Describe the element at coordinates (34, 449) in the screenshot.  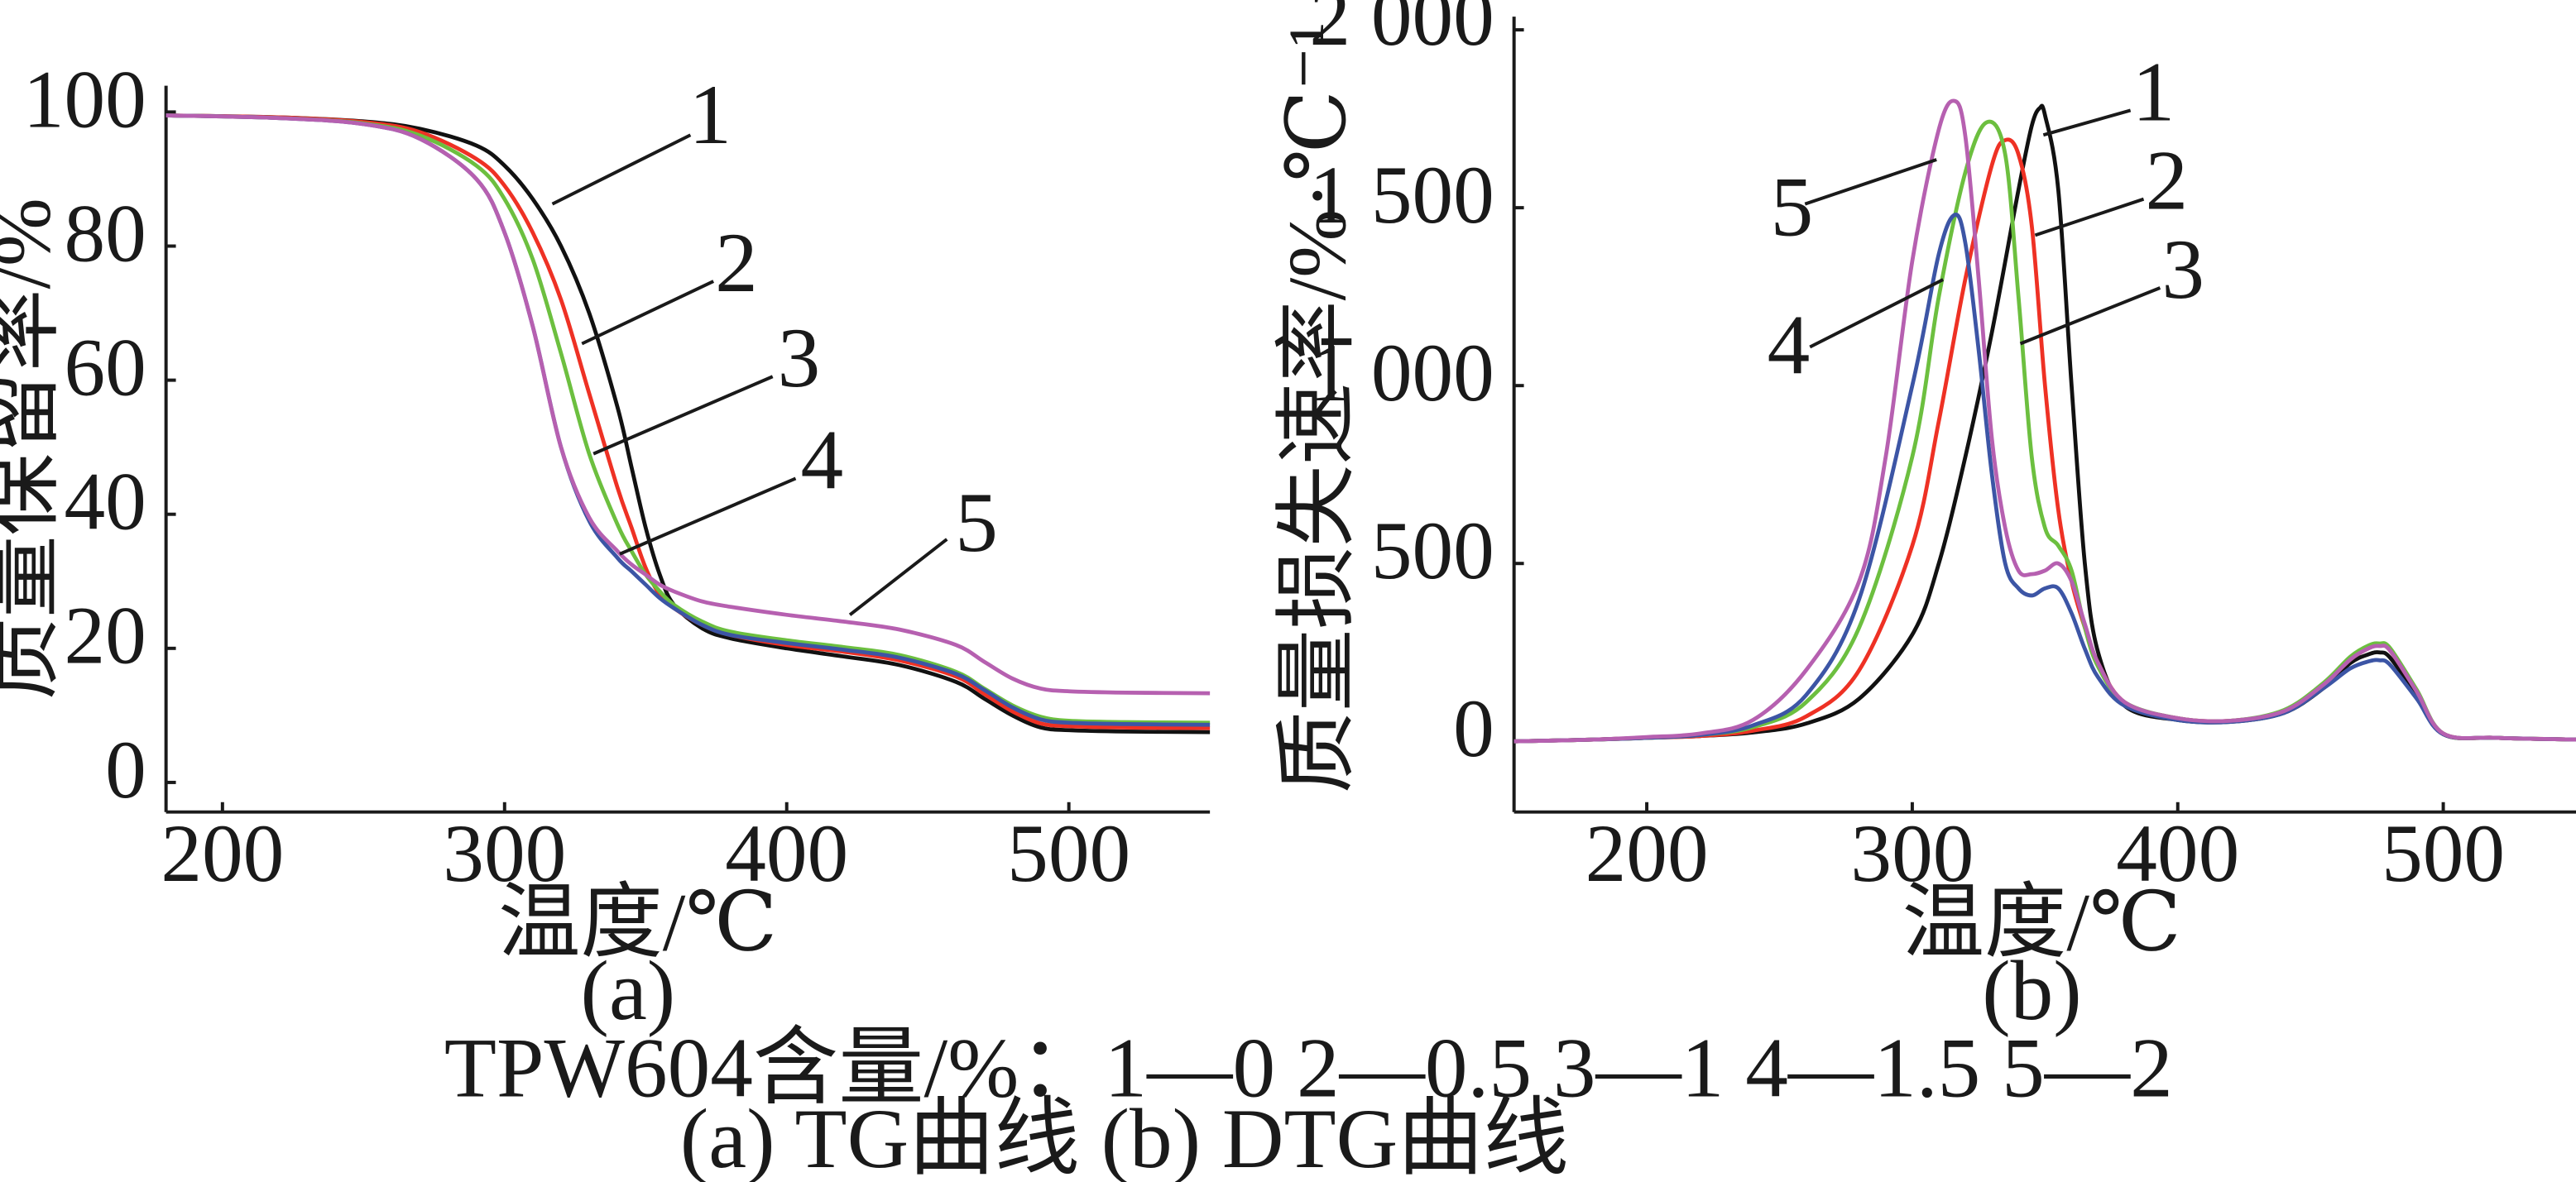
I see `panel-a-y-axis-title: 质量保留率/%` at that location.